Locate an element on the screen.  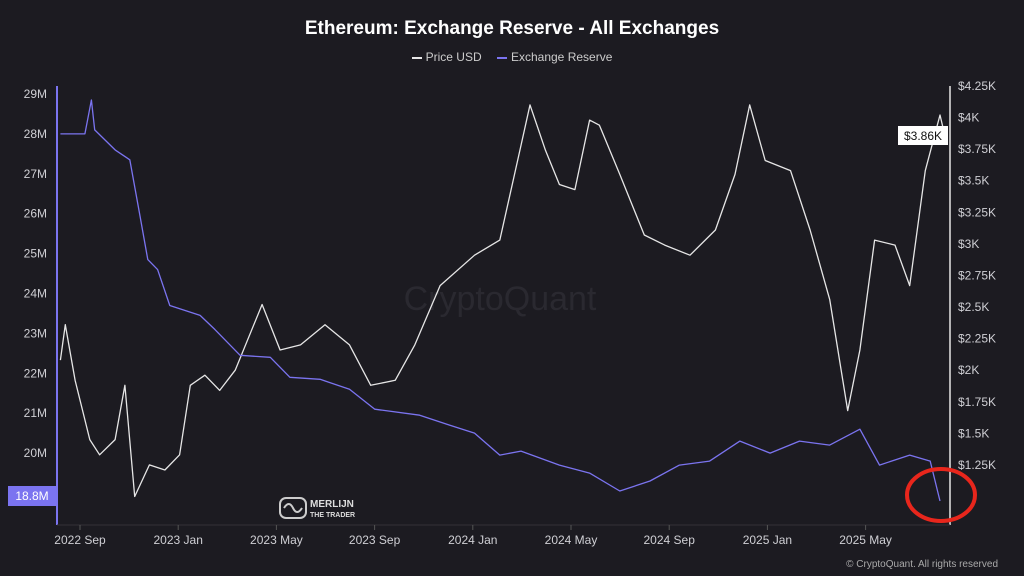
left-tick-label: 22M is located at coordinates (35, 373).